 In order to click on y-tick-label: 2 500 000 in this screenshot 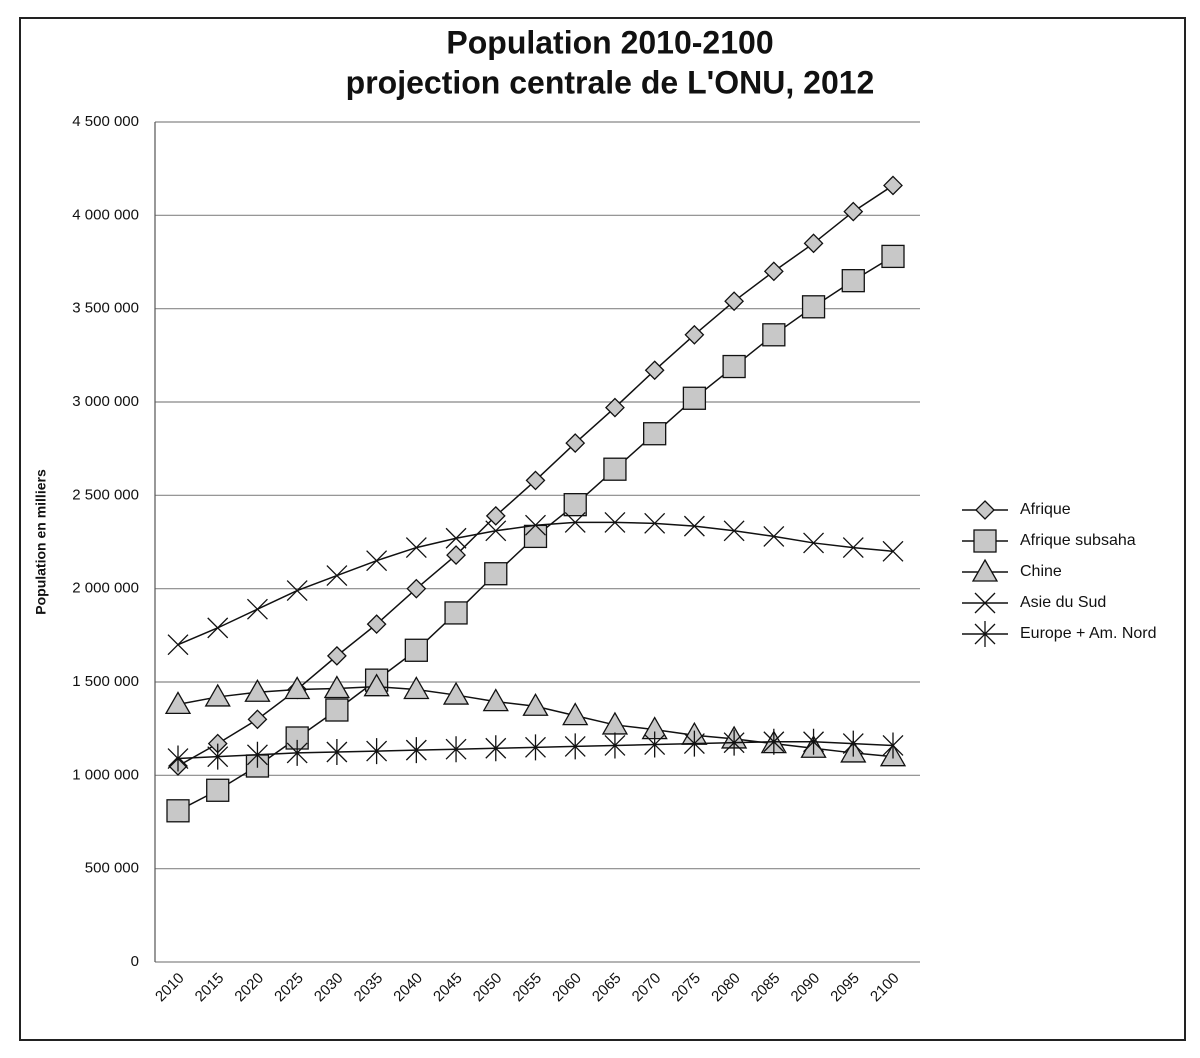, I will do `click(105, 494)`.